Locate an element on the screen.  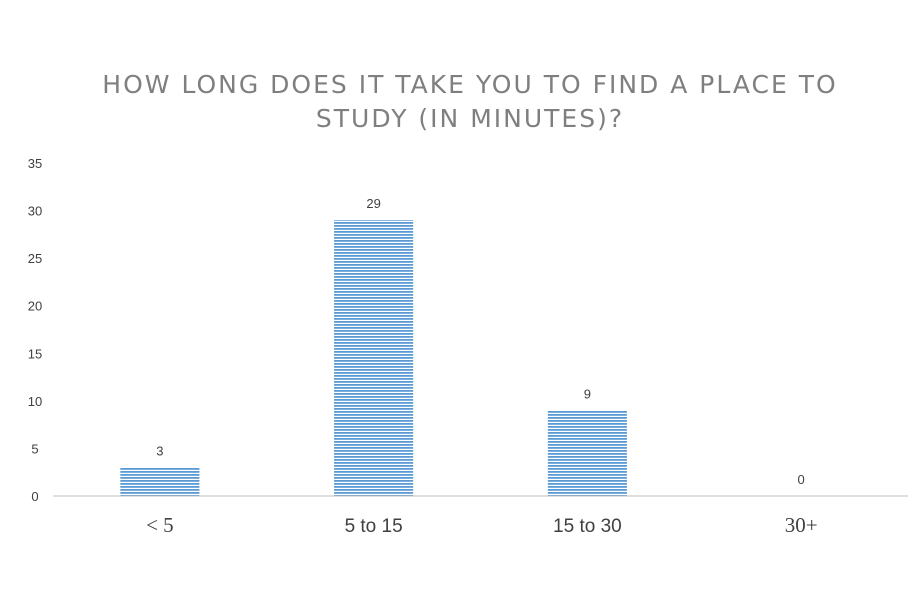
x-tick-label: 15 to 30 is located at coordinates (587, 526).